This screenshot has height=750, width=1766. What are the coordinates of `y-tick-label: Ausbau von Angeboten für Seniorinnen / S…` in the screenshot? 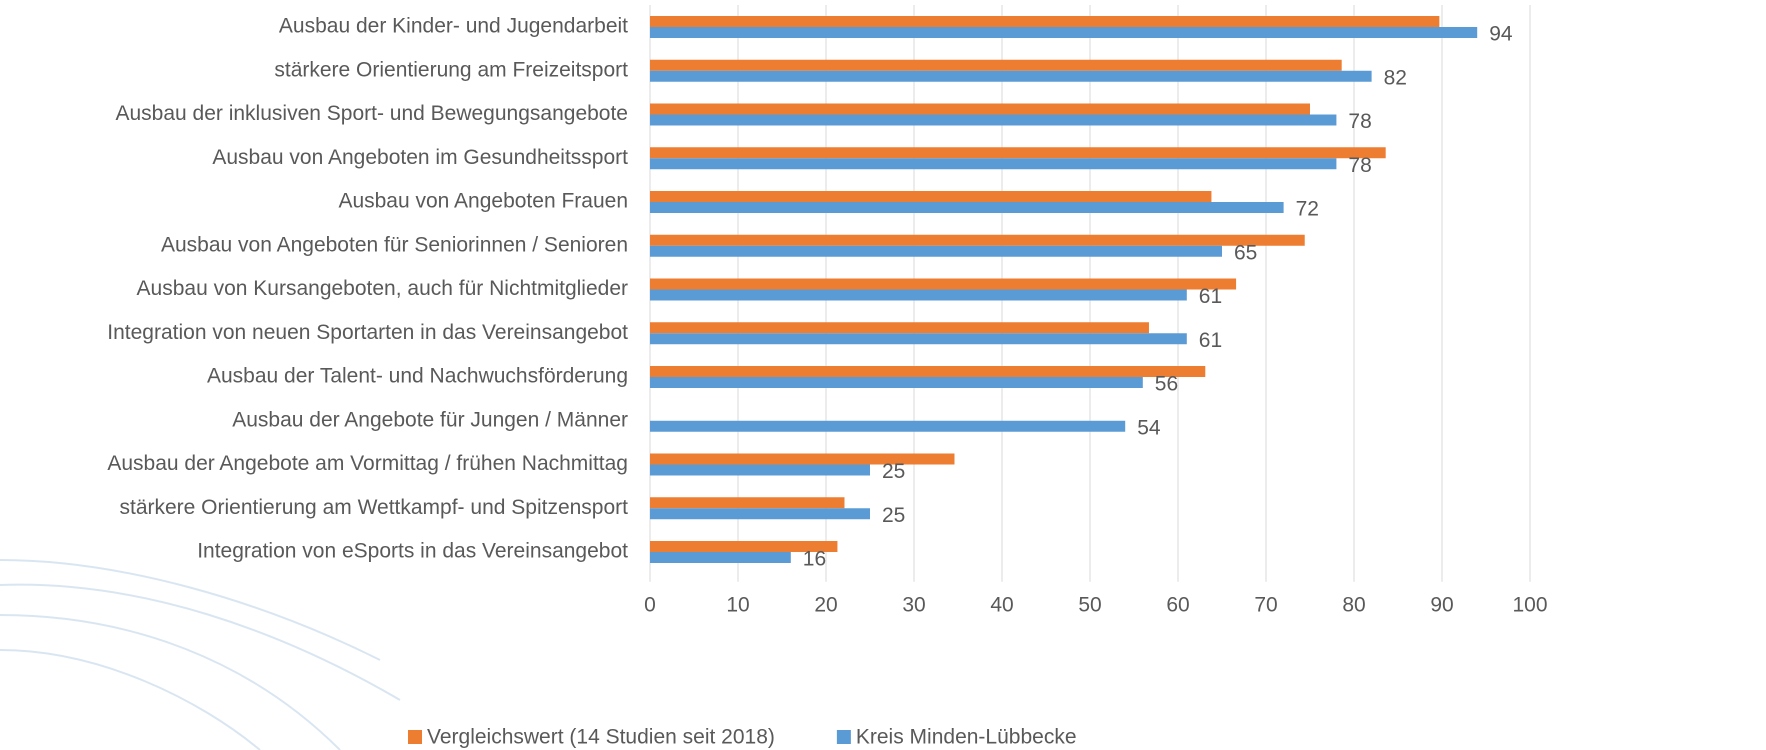 It's located at (394, 244).